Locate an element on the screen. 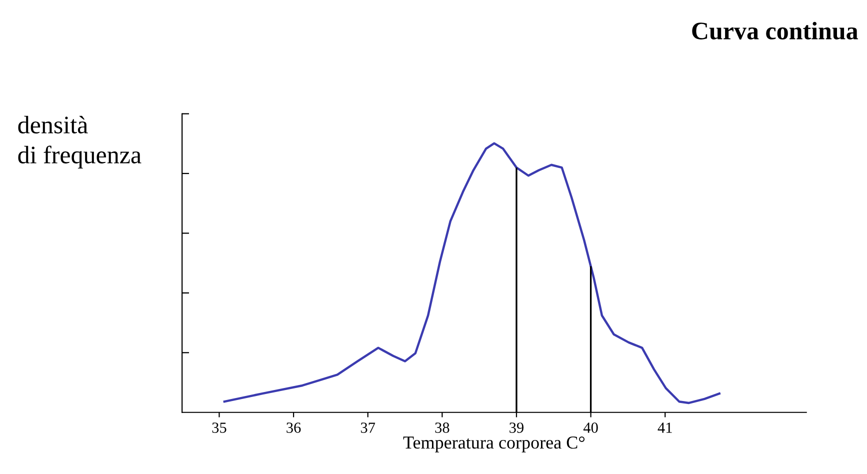 This screenshot has height=474, width=867. x-tick-label: 36 is located at coordinates (293, 427).